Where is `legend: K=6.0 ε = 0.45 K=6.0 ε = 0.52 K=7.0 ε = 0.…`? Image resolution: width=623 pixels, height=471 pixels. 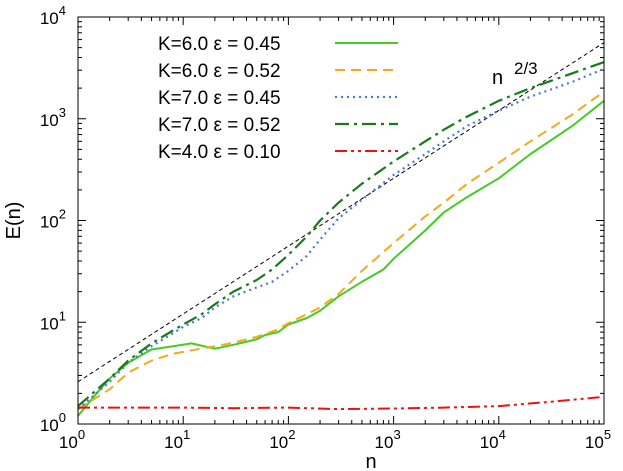 legend: K=6.0 ε = 0.45 K=6.0 ε = 0.52 K=7.0 ε = 0.… is located at coordinates (278, 98).